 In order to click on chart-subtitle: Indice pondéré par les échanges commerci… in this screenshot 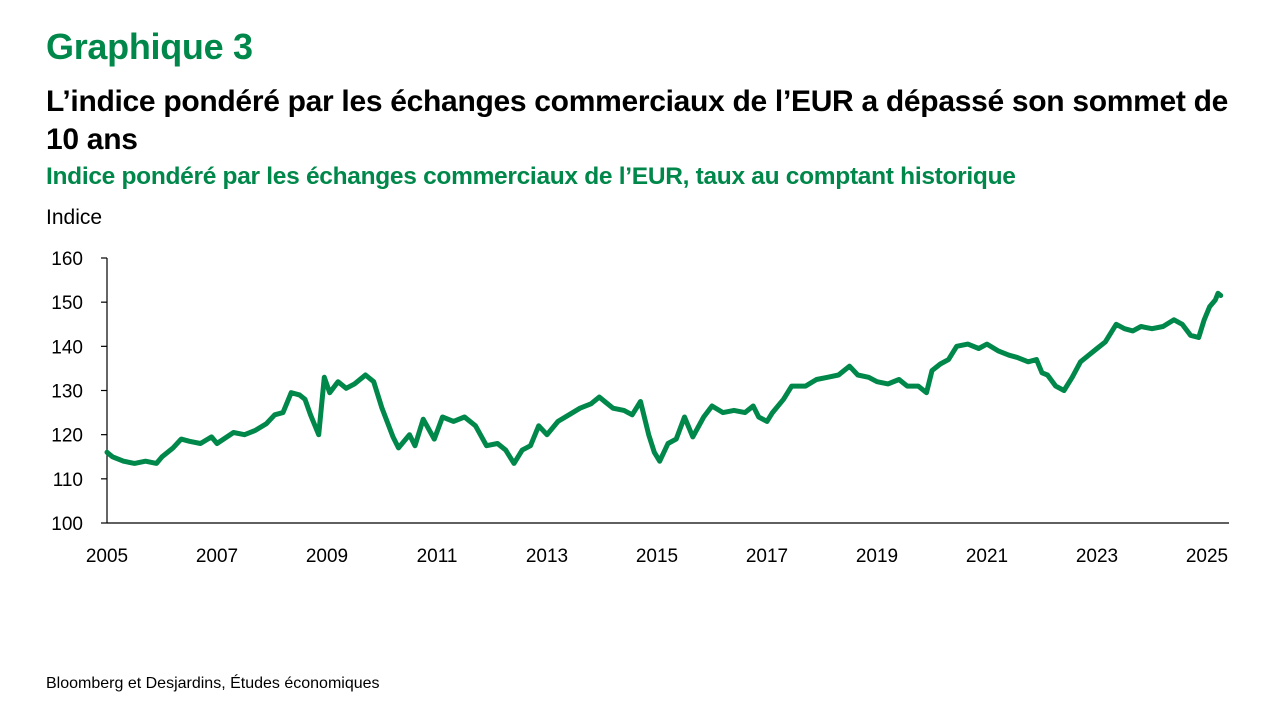, I will do `click(531, 176)`.